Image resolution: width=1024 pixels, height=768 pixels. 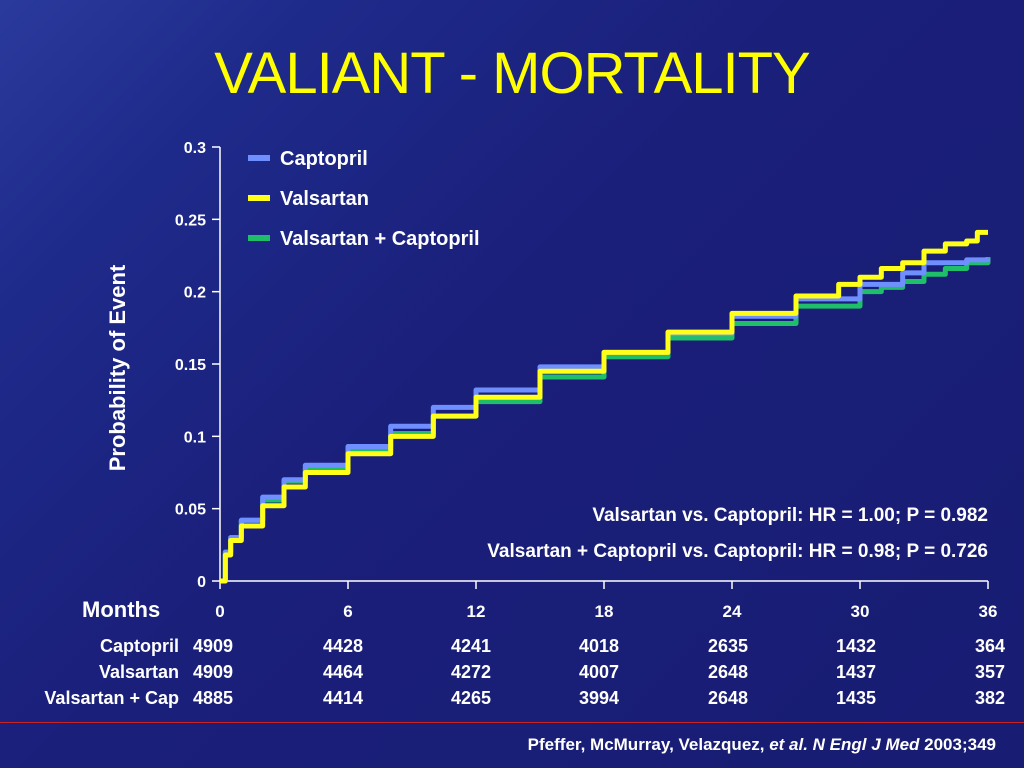 What do you see at coordinates (195, 148) in the screenshot?
I see `y-tick-label: 0.3` at bounding box center [195, 148].